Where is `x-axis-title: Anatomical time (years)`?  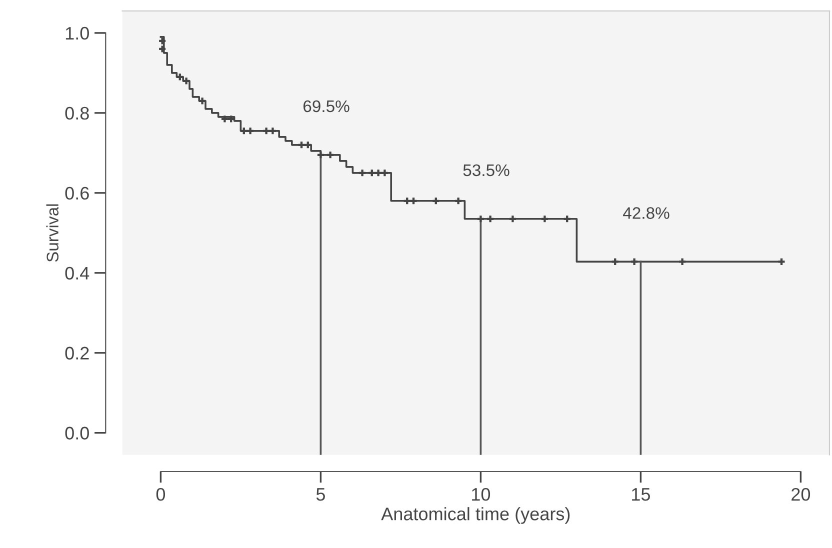 x-axis-title: Anatomical time (years) is located at coordinates (475, 515).